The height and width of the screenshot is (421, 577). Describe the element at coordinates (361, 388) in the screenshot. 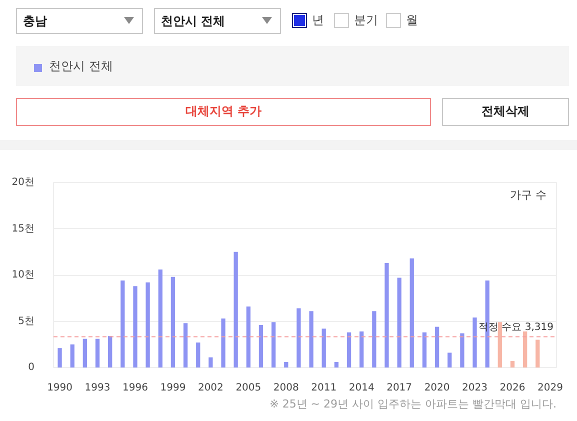

I see `x-tick-label: 2014` at that location.